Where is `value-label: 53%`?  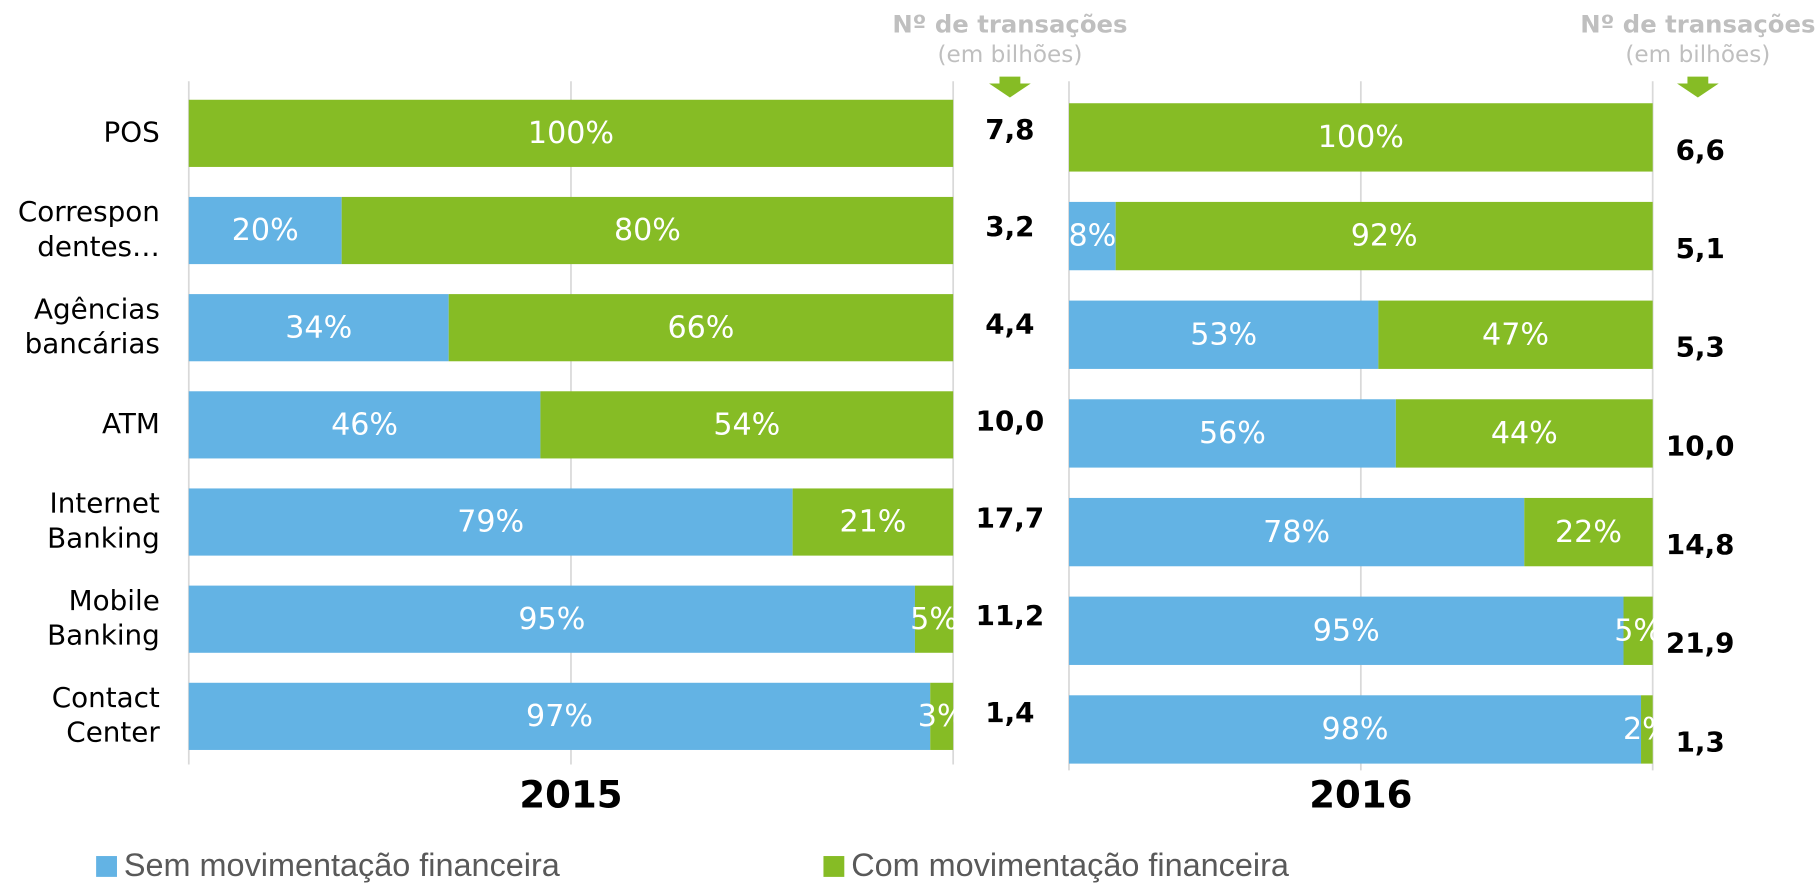 value-label: 53% is located at coordinates (1223, 334).